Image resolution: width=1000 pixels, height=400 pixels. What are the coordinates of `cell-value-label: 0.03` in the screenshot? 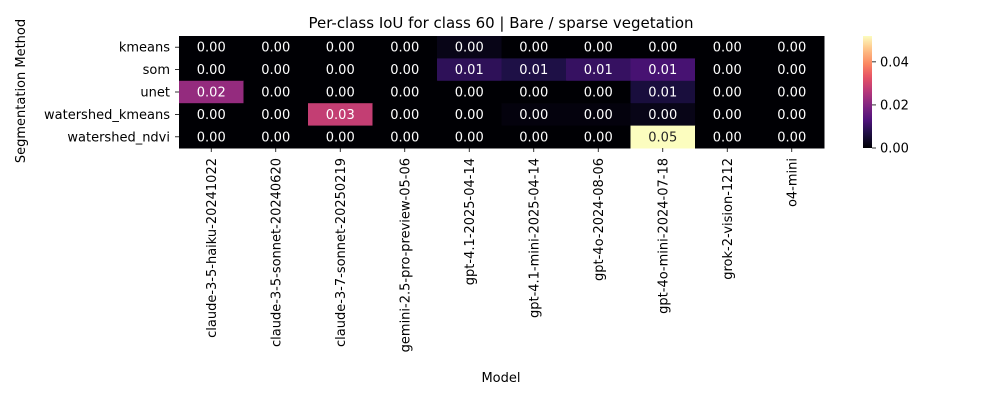 It's located at (340, 115).